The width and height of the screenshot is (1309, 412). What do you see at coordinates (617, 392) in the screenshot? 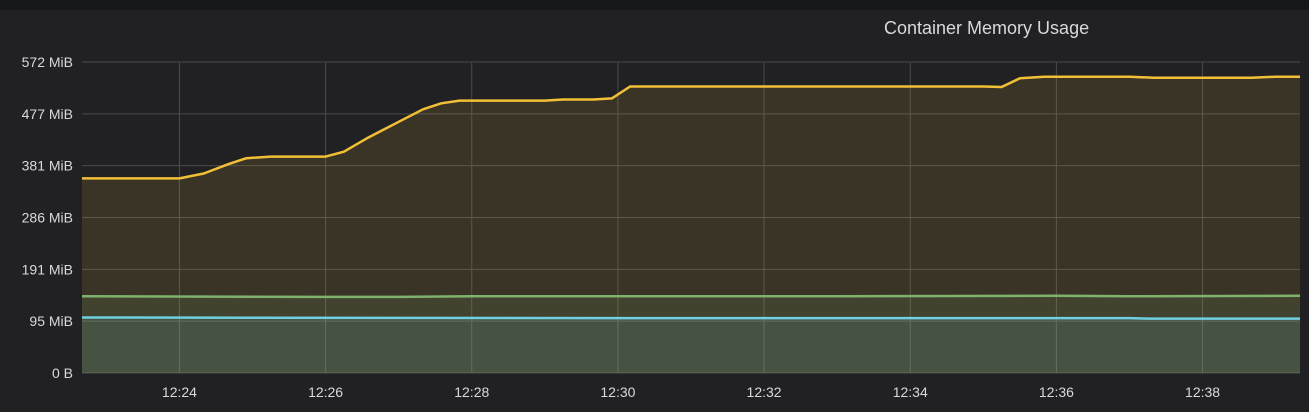
I see `x-tick-label: 12:30` at bounding box center [617, 392].